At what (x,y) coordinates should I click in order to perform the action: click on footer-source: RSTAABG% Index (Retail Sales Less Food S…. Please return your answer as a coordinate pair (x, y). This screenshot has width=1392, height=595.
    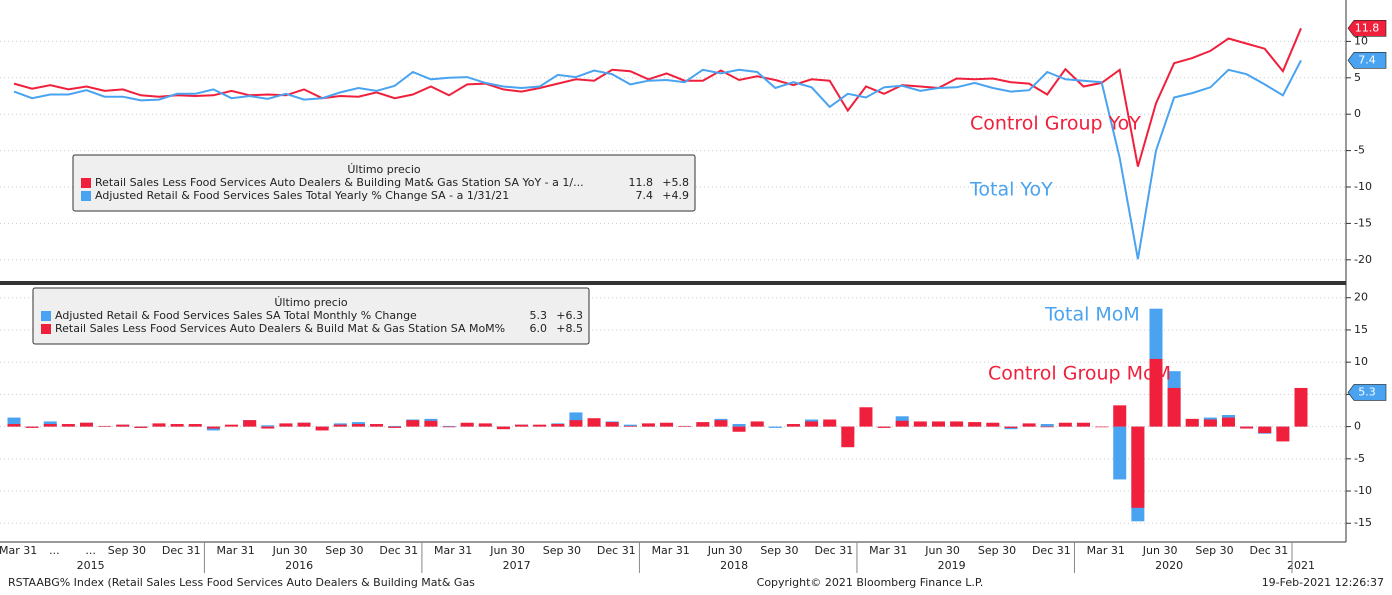
    Looking at the image, I should click on (241, 582).